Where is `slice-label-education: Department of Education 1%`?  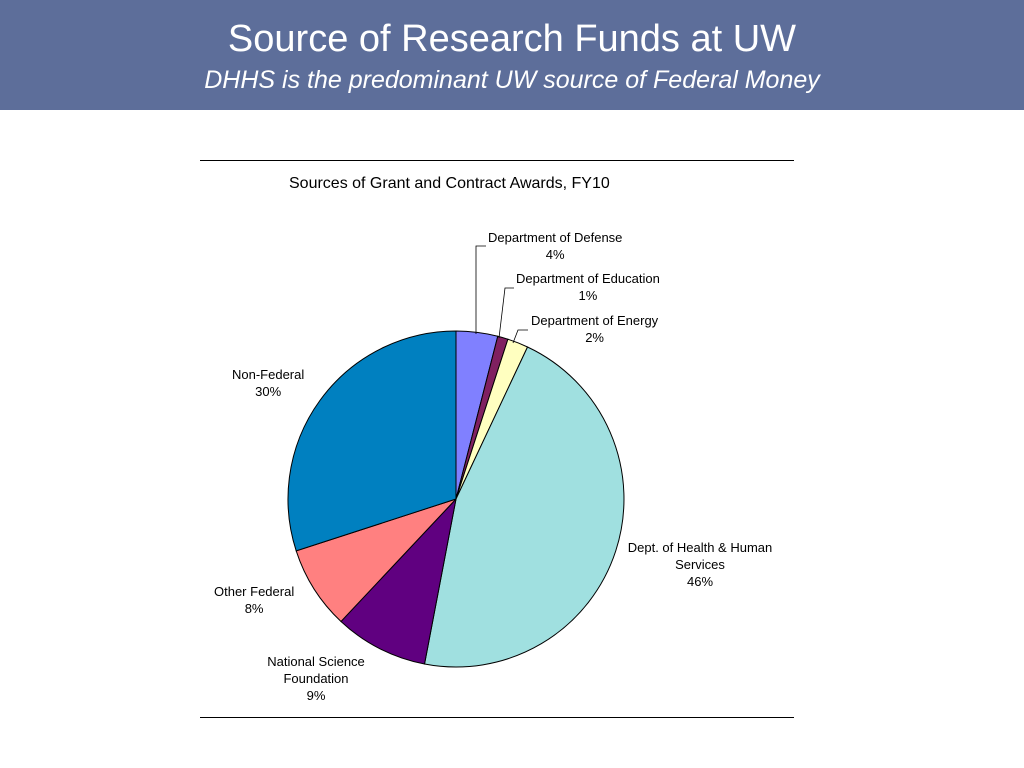
slice-label-education: Department of Education 1% is located at coordinates (588, 287).